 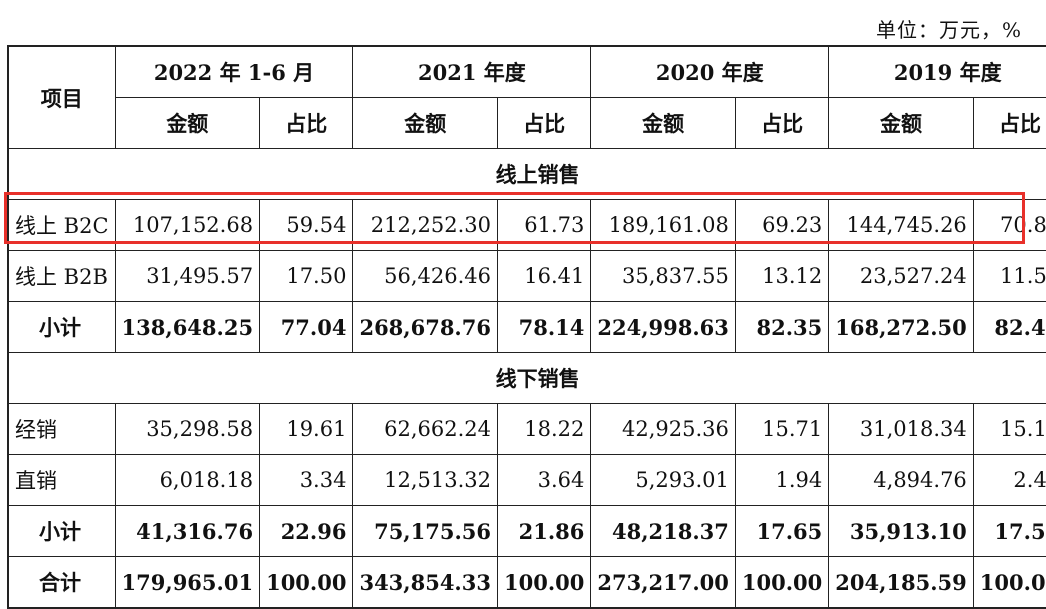 What do you see at coordinates (663, 582) in the screenshot?
I see `cell-amount: 273,217.00` at bounding box center [663, 582].